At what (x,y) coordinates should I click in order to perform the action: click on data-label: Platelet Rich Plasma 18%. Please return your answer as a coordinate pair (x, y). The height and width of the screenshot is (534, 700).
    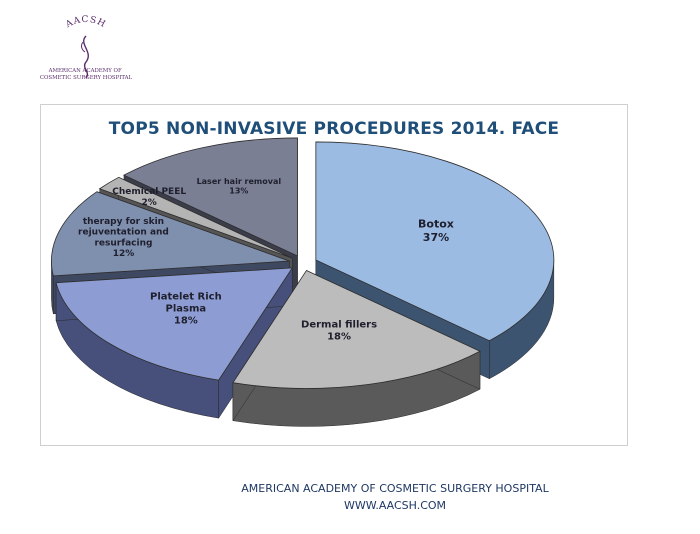
    Looking at the image, I should click on (186, 309).